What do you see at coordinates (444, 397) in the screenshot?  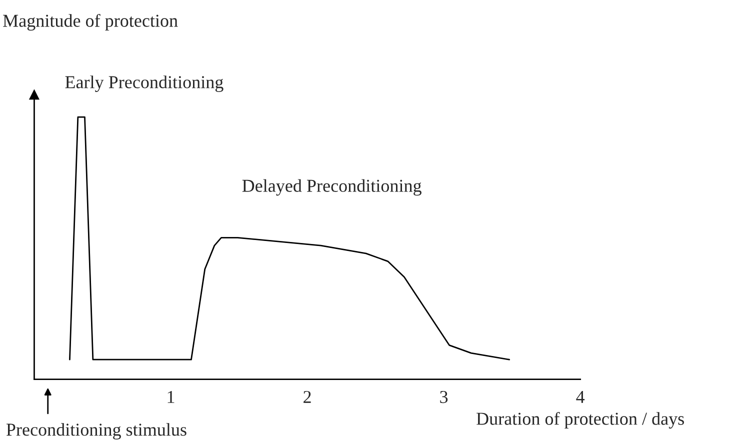 I see `x-tick-label: 3` at bounding box center [444, 397].